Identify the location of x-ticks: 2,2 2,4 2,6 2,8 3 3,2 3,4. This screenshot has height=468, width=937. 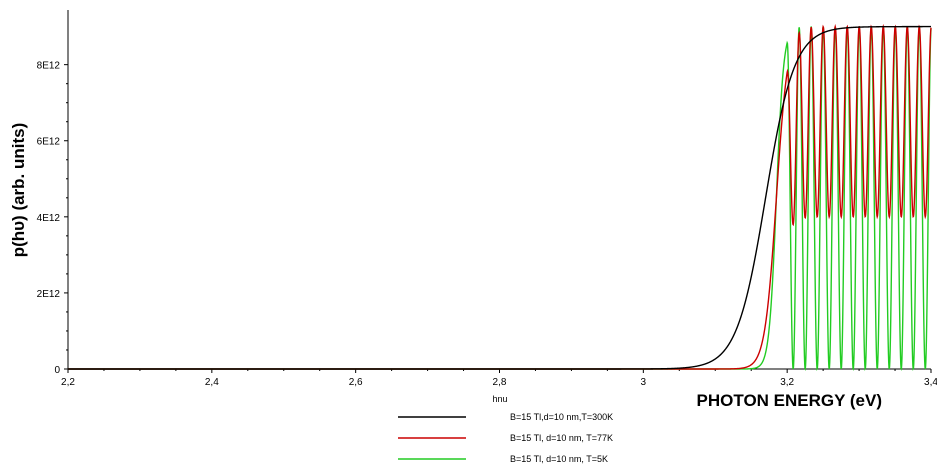
(499, 378).